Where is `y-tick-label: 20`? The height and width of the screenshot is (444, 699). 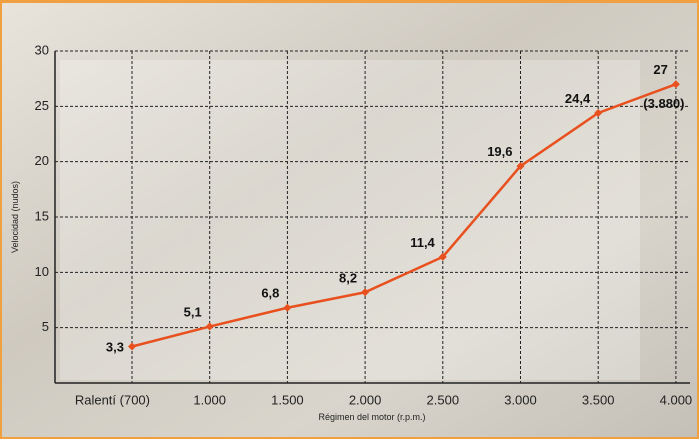
y-tick-label: 20 is located at coordinates (42, 160).